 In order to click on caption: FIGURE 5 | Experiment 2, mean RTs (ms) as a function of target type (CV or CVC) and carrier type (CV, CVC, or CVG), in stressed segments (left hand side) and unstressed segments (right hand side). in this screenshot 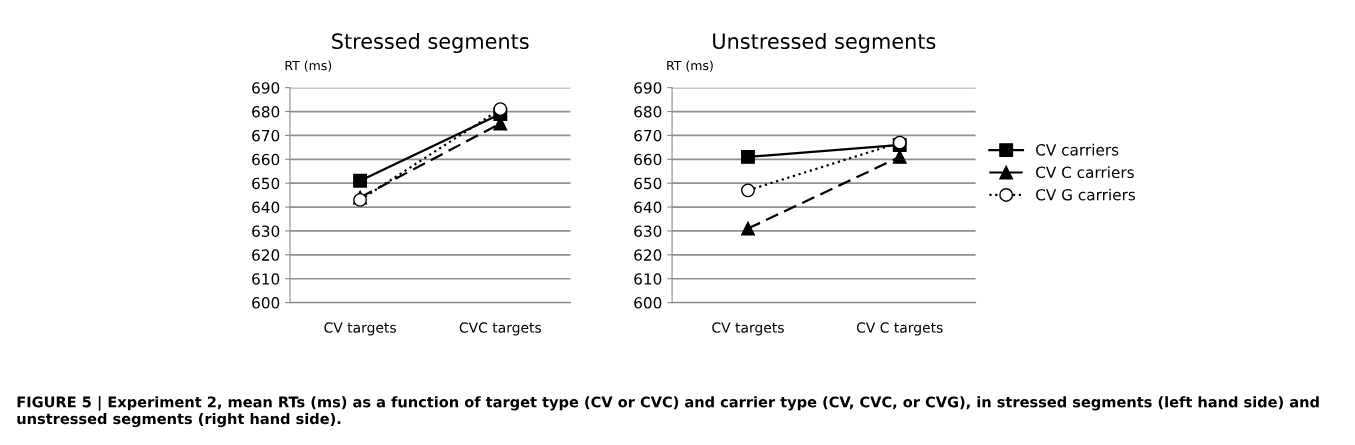, I will do `click(668, 412)`.